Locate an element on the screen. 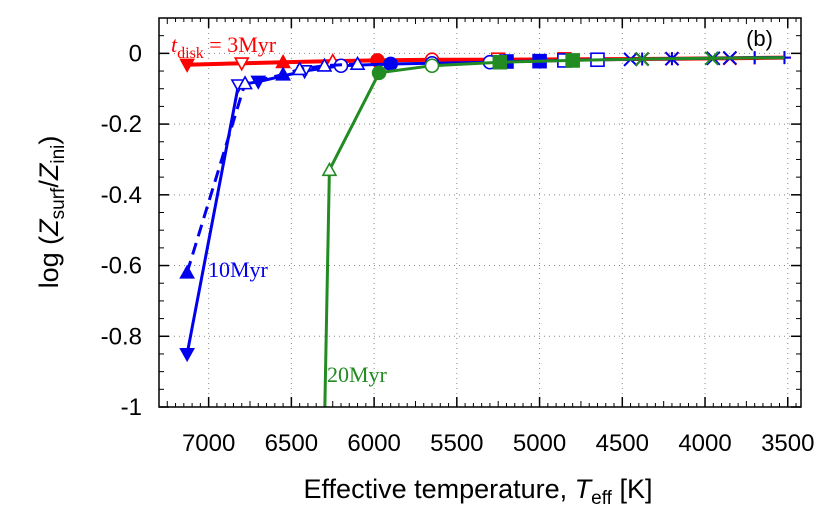 The height and width of the screenshot is (521, 830). panel-label: (b) is located at coordinates (759, 38).